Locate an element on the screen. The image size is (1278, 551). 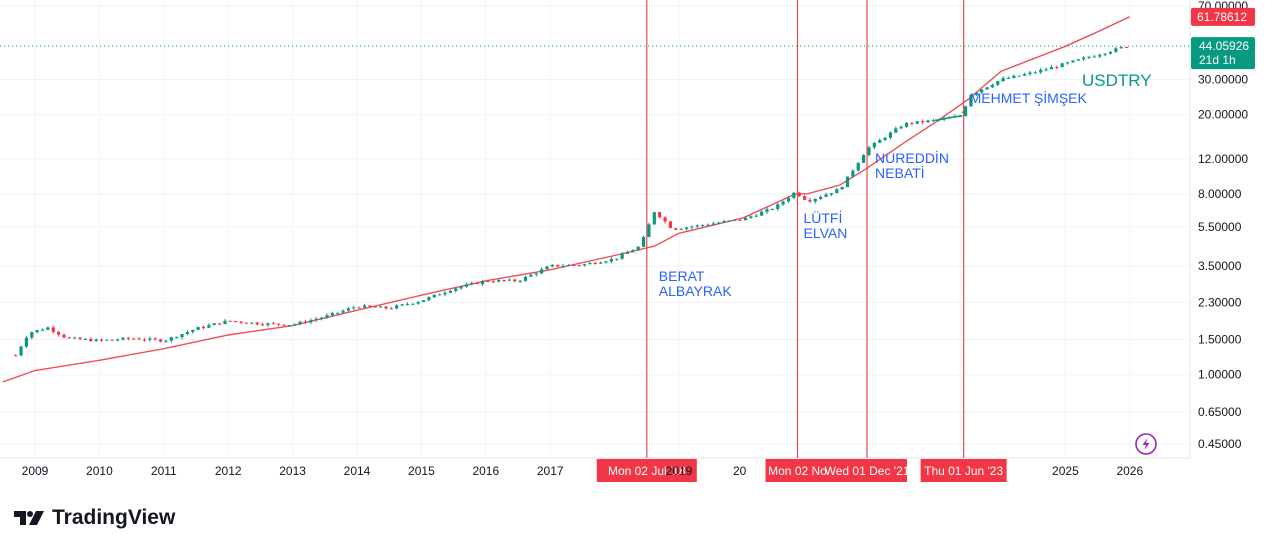
symbol-label: USDTRY is located at coordinates (1117, 80).